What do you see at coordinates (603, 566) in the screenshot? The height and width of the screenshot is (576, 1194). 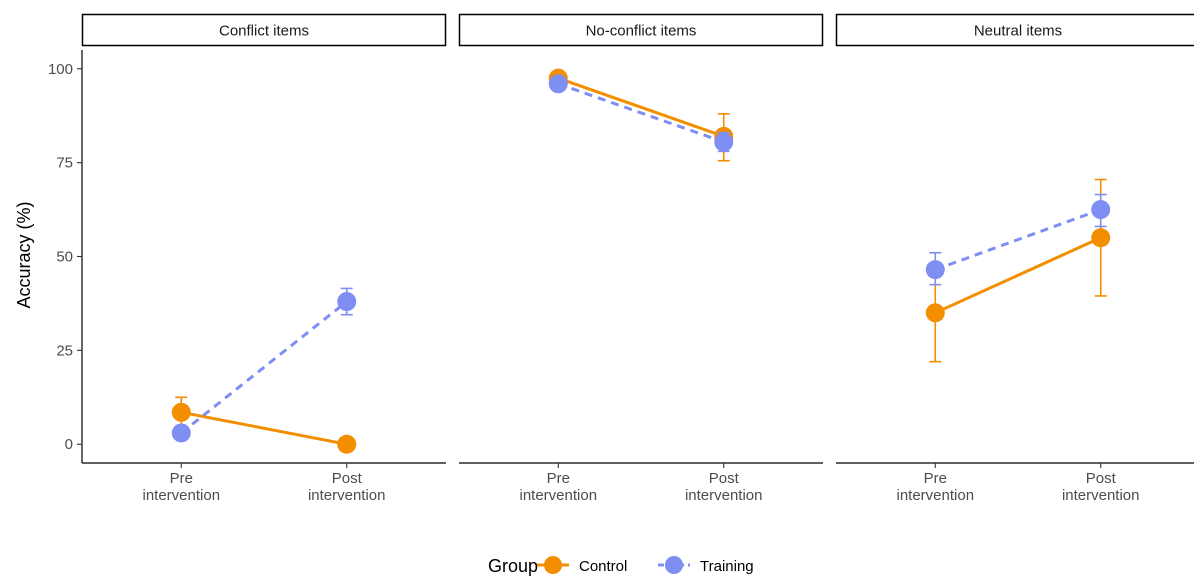 I see `legend-entry-control: Control` at bounding box center [603, 566].